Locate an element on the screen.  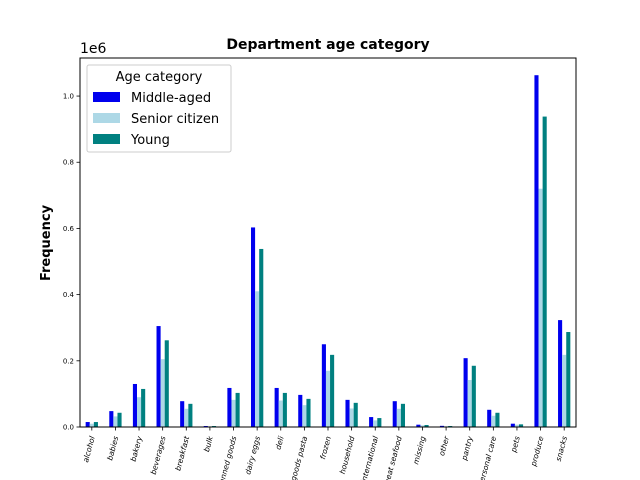
bar-senior-citizen-meat-seafood is located at coordinates (398, 417).